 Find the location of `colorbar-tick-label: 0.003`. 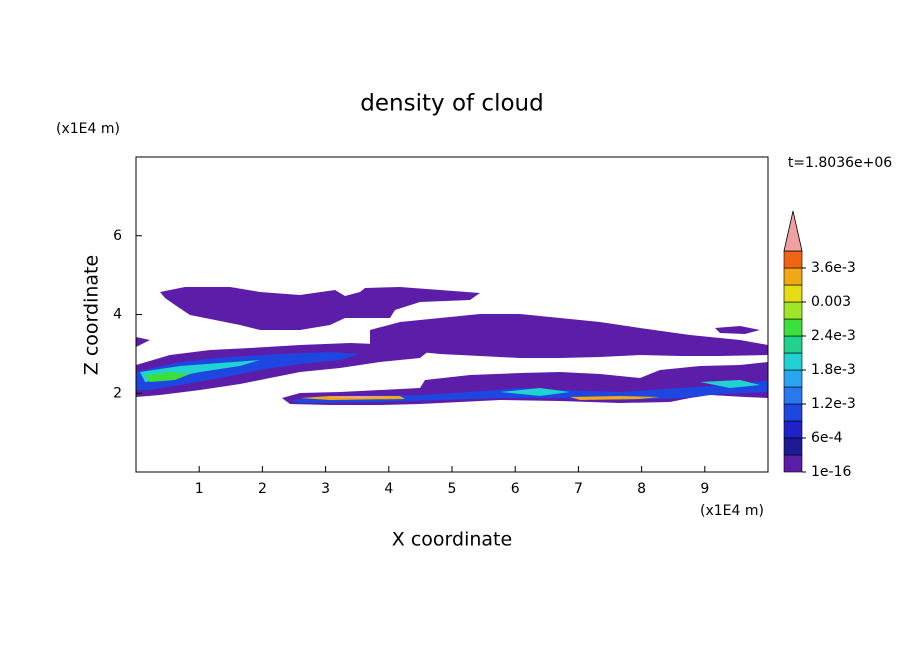

colorbar-tick-label: 0.003 is located at coordinates (831, 302).